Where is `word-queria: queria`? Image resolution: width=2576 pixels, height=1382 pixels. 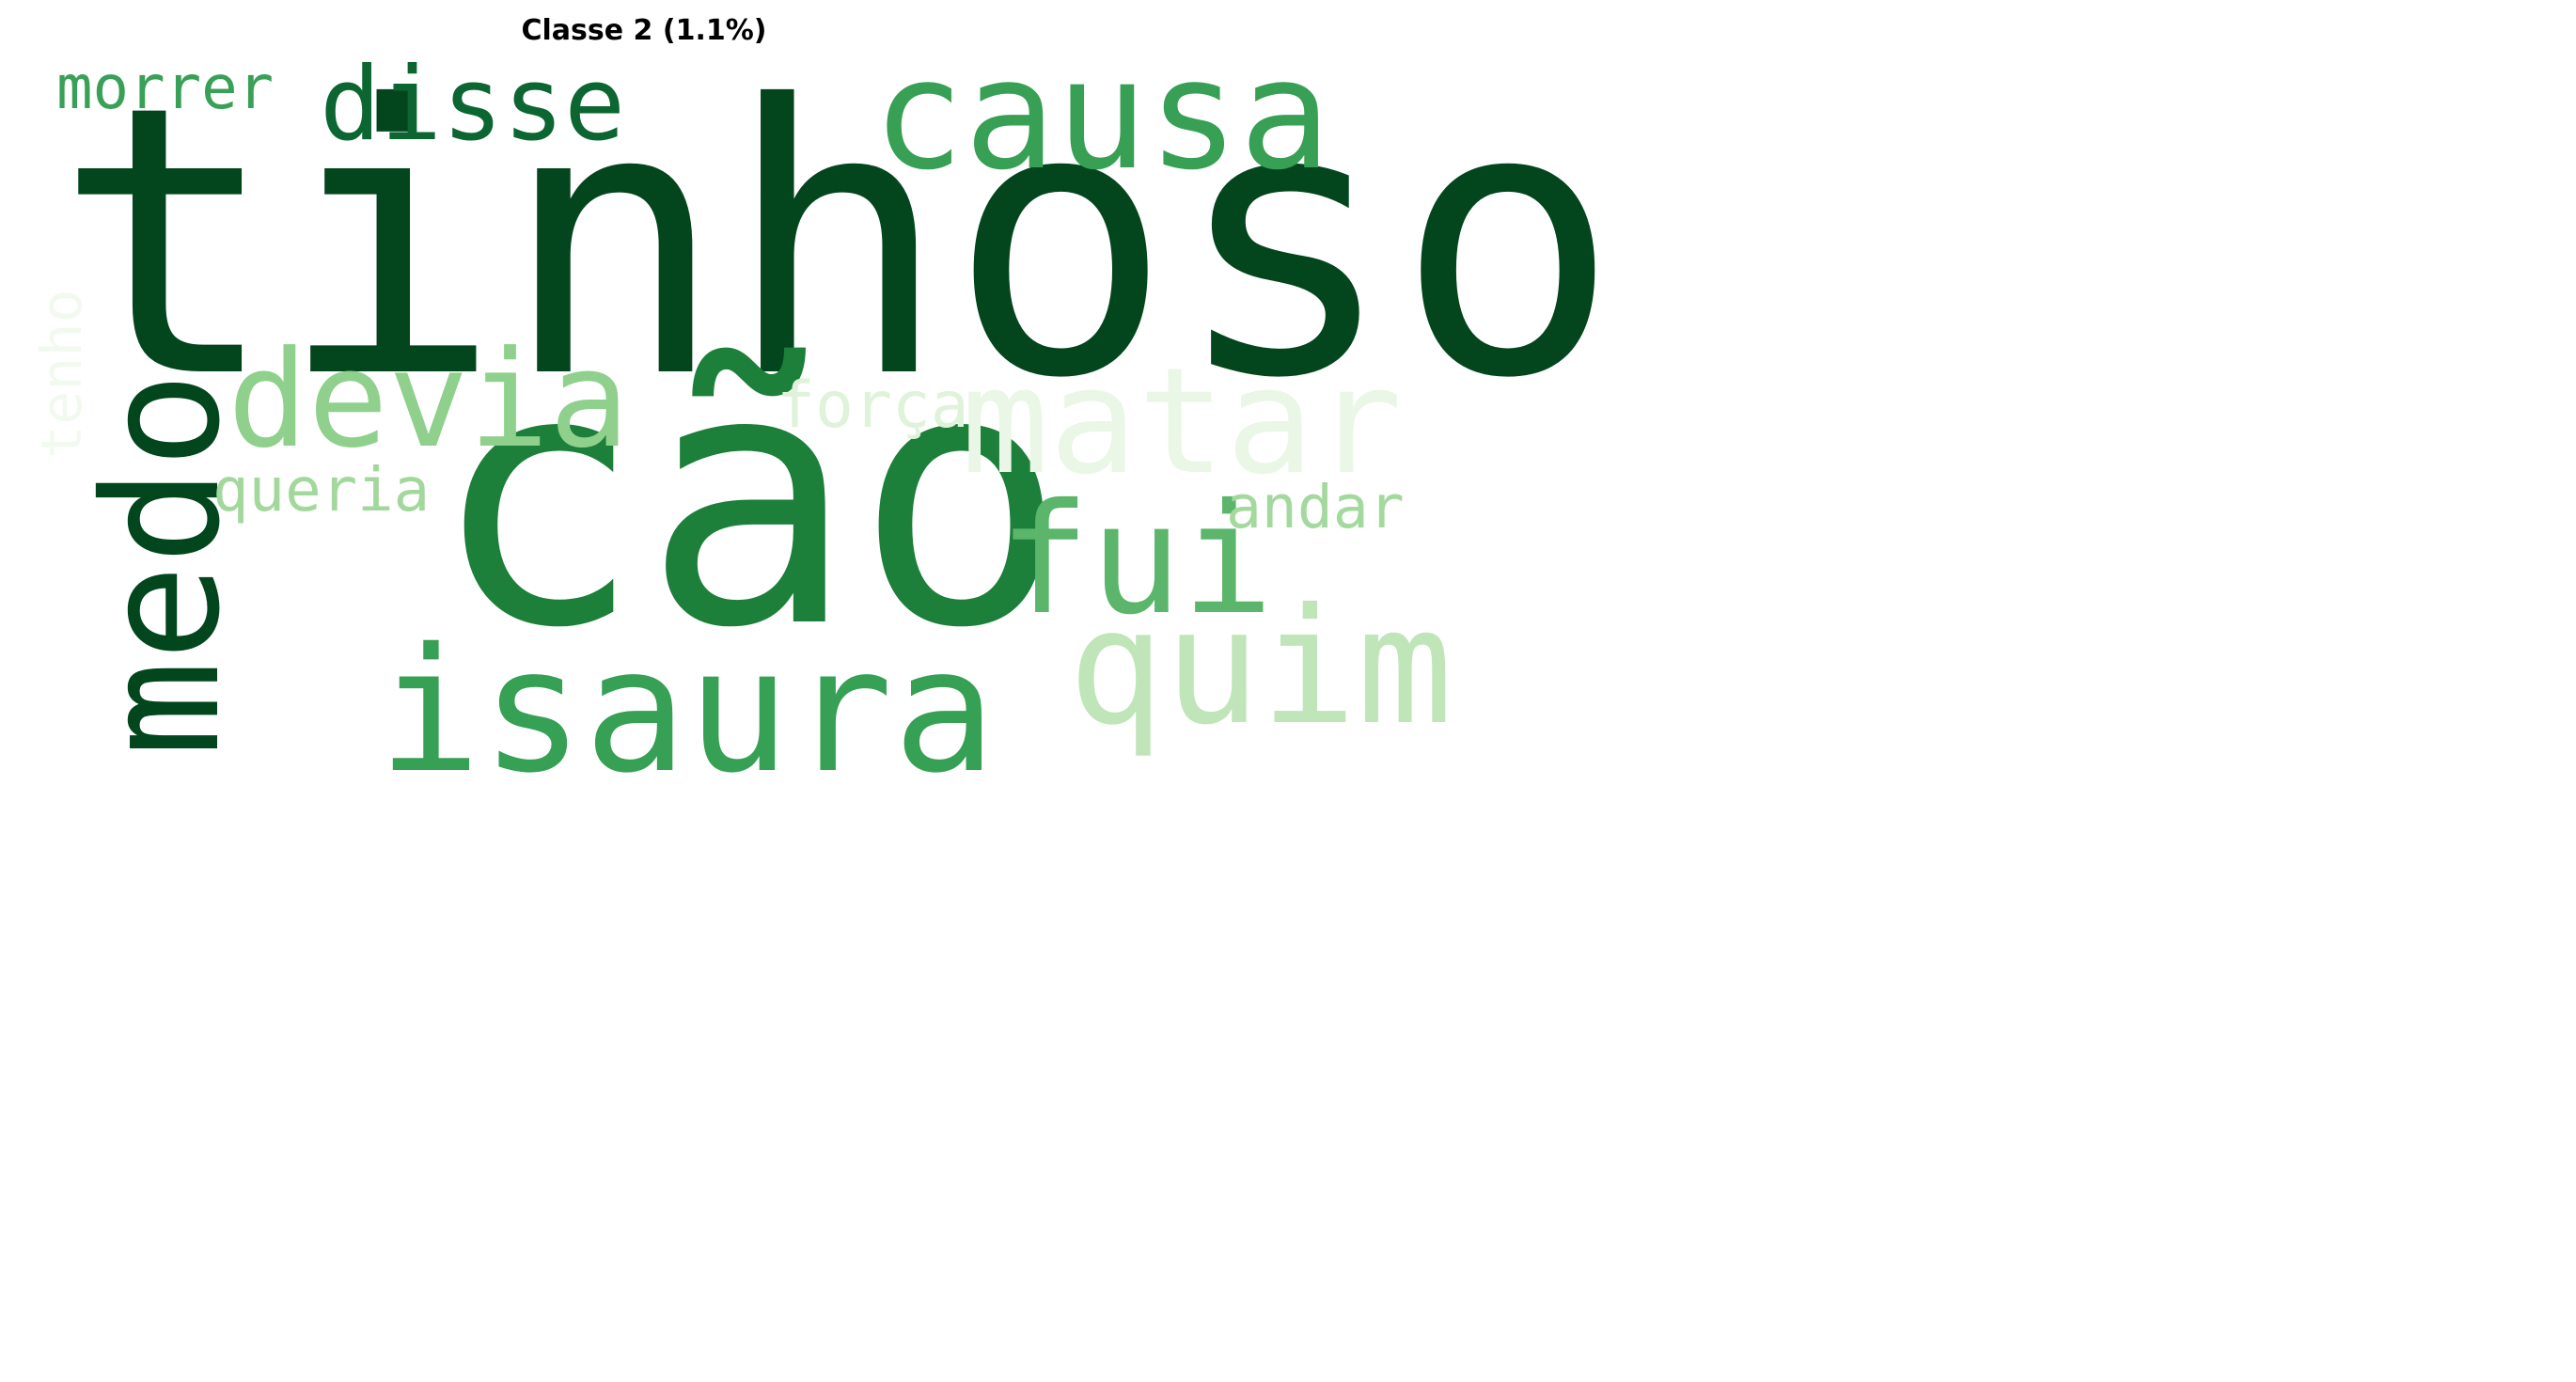 word-queria: queria is located at coordinates (321, 491).